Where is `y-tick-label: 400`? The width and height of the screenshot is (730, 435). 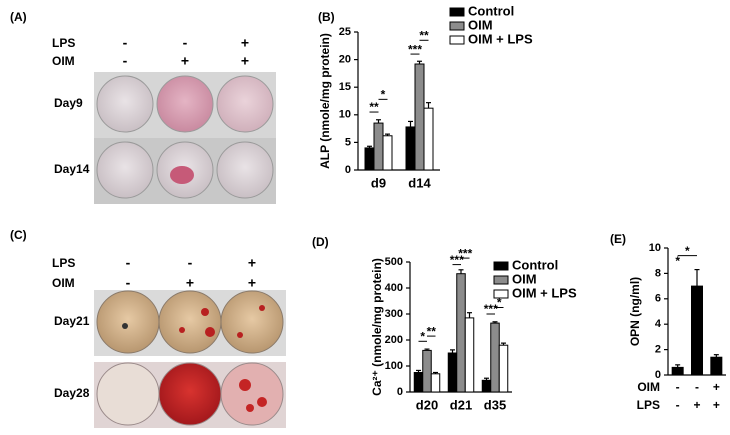 y-tick-label: 400 is located at coordinates (394, 288).